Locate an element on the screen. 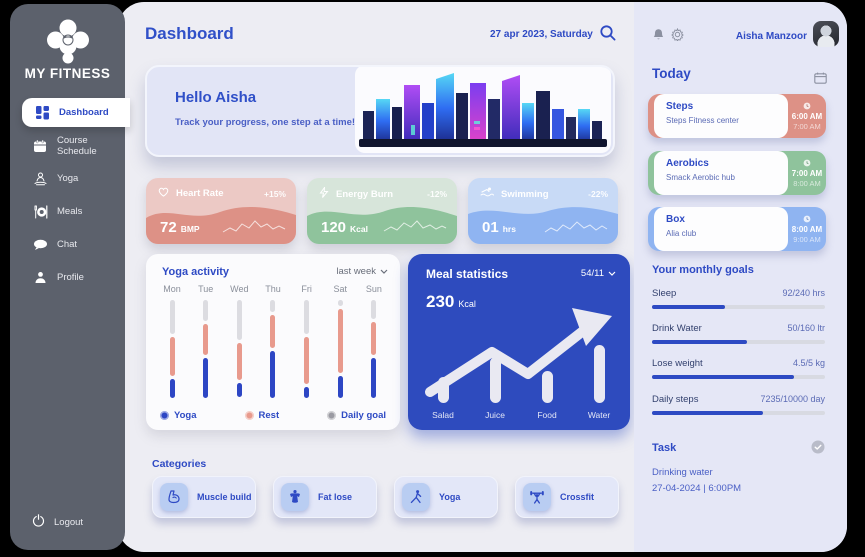 This screenshot has width=865, height=557. logout-label: Logout is located at coordinates (69, 522).